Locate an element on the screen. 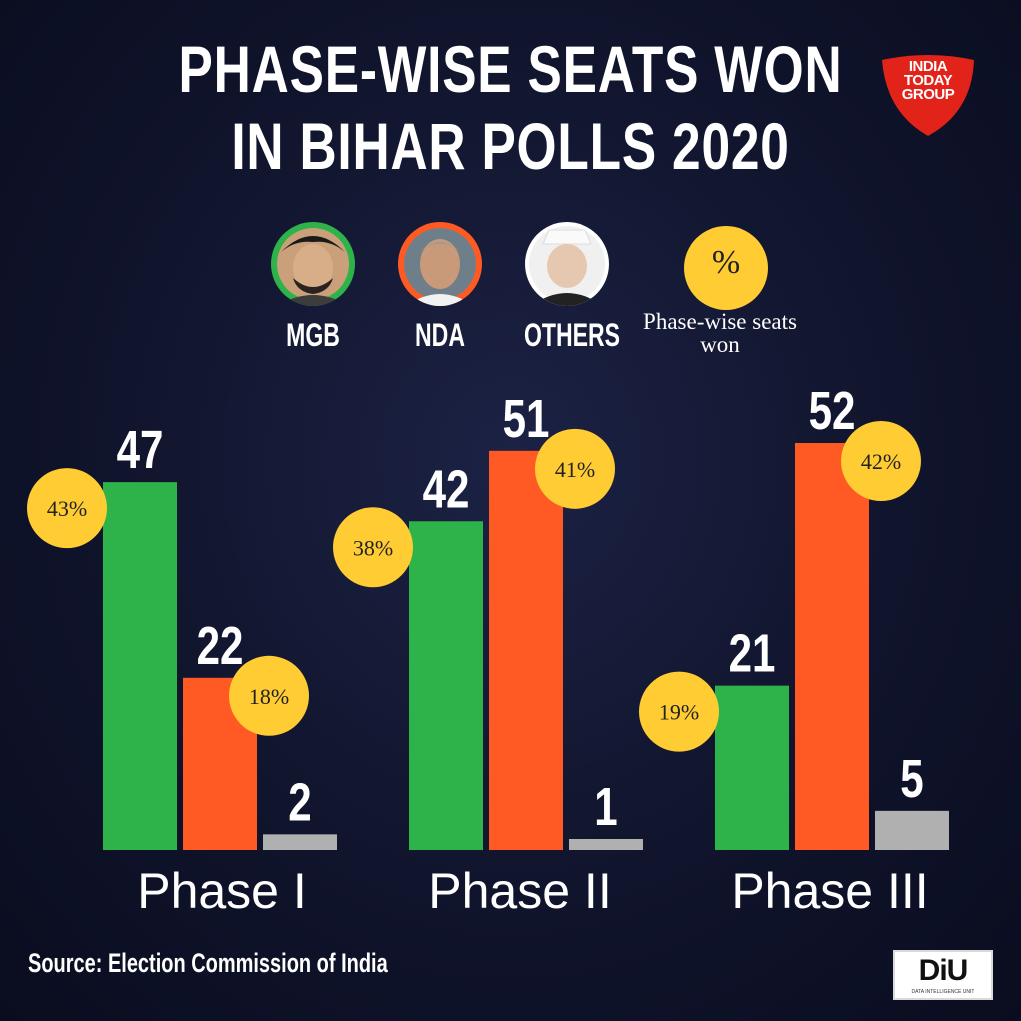 Image resolution: width=1021 pixels, height=1021 pixels. india-today-logo-icon is located at coordinates (928, 95).